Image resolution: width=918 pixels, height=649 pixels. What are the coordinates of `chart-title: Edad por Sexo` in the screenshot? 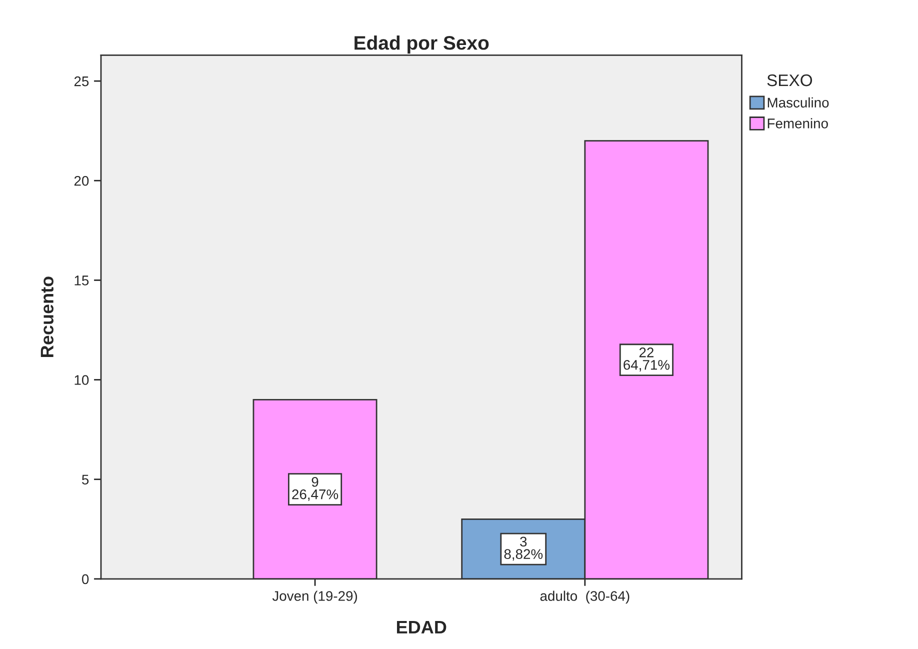 It's located at (421, 45).